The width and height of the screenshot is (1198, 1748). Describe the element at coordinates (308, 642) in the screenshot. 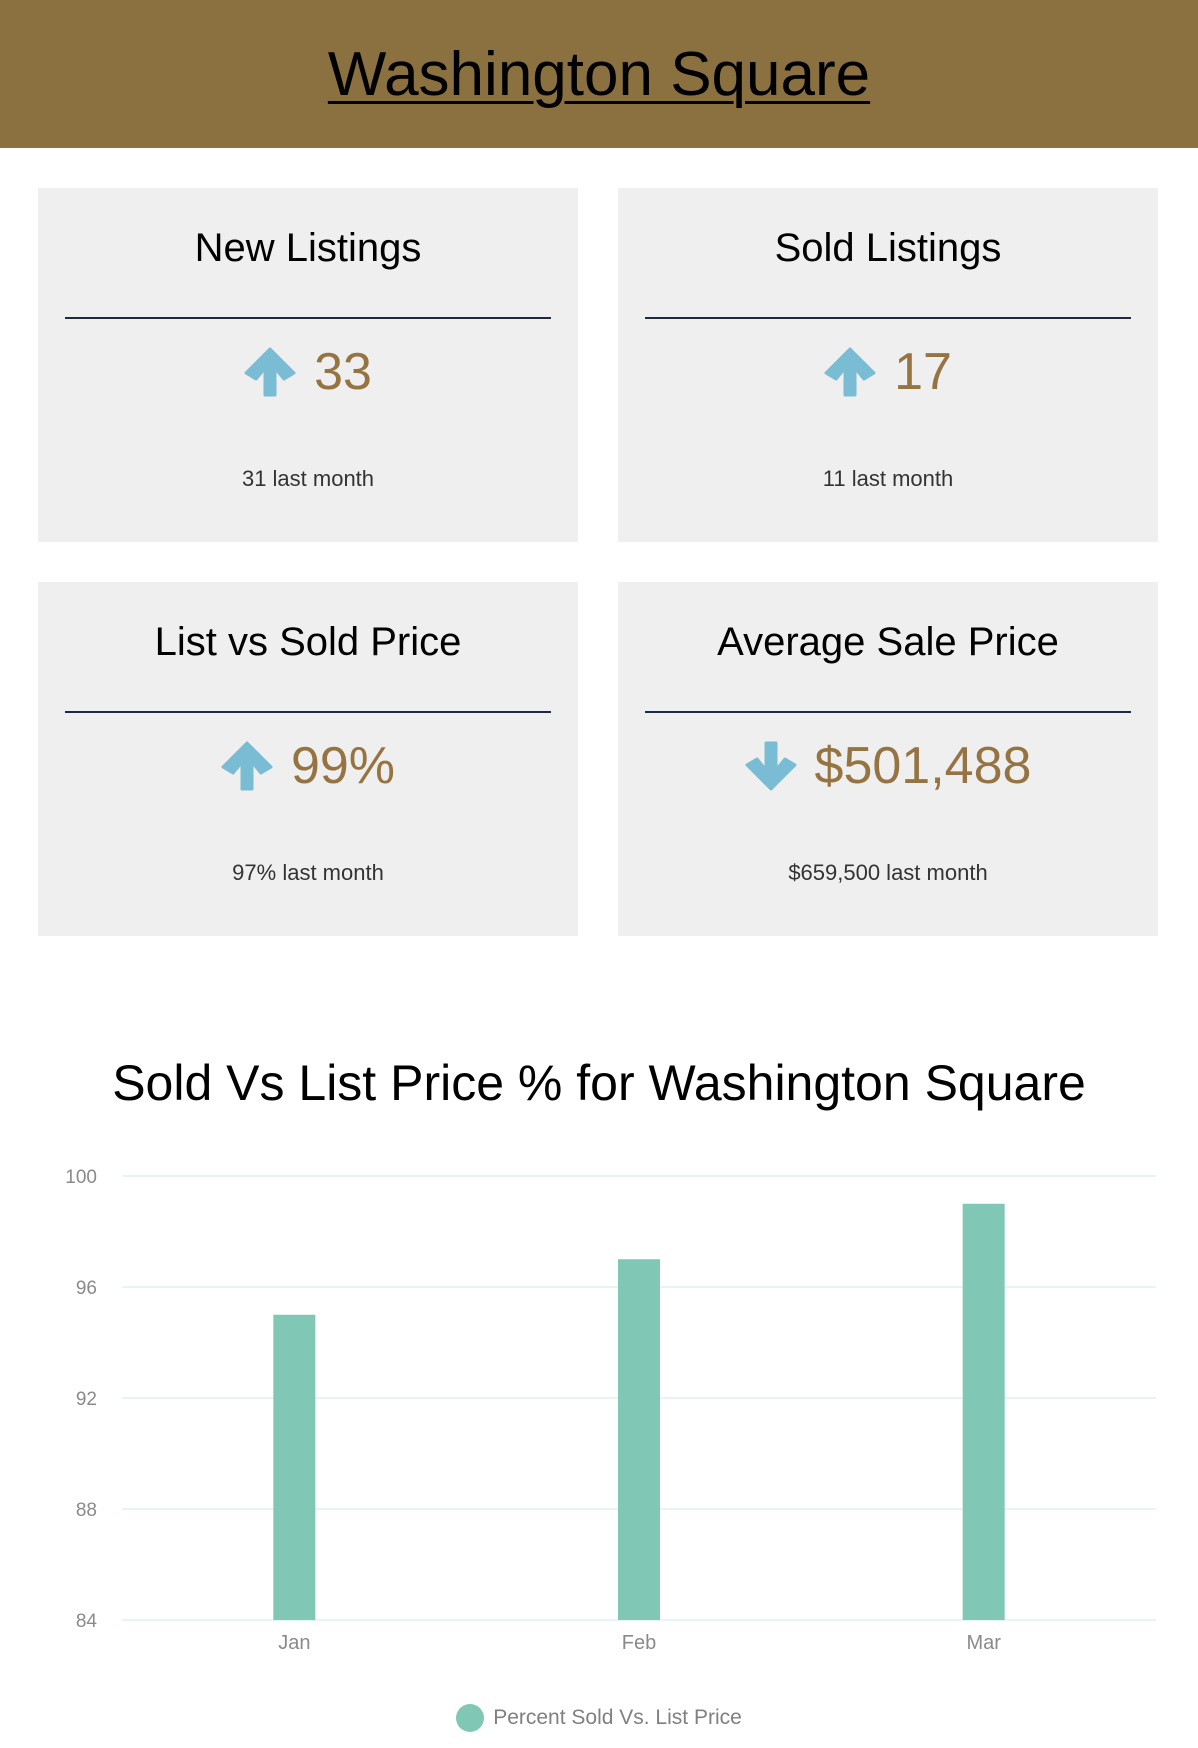

I see `card-title: List vs Sold Price` at that location.